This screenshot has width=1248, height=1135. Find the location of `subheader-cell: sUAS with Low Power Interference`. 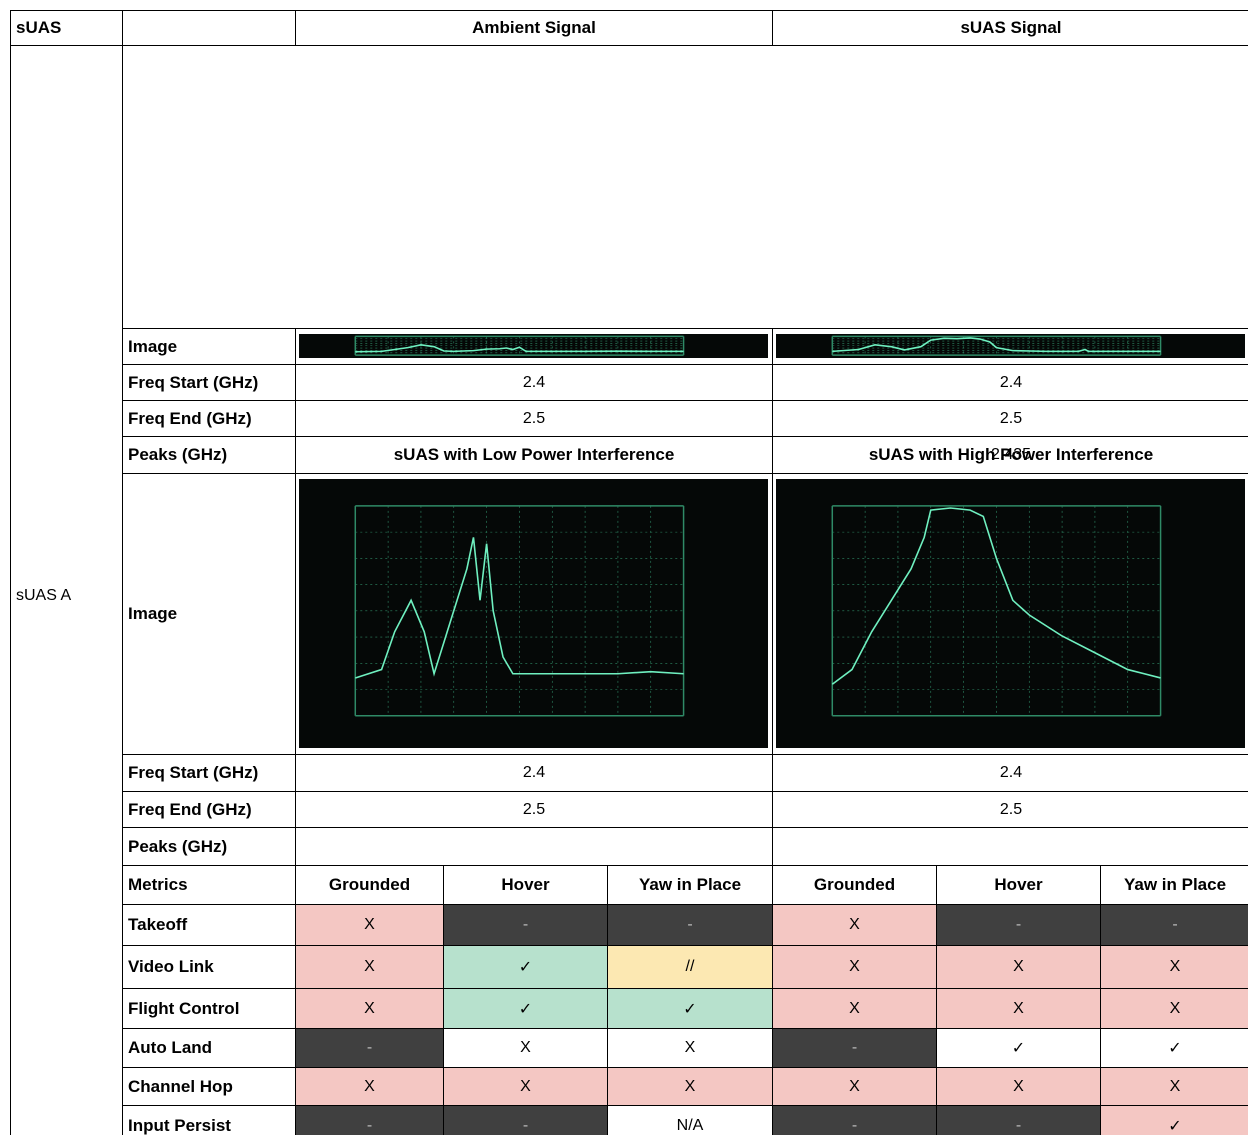

subheader-cell: sUAS with Low Power Interference is located at coordinates (534, 455).